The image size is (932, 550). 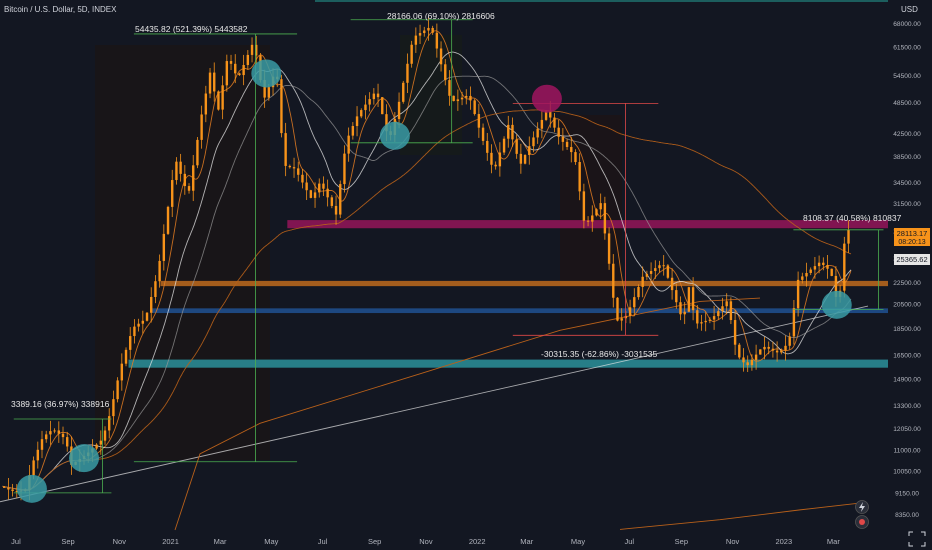 What do you see at coordinates (907, 406) in the screenshot?
I see `y-tick-label: 13300.00` at bounding box center [907, 406].